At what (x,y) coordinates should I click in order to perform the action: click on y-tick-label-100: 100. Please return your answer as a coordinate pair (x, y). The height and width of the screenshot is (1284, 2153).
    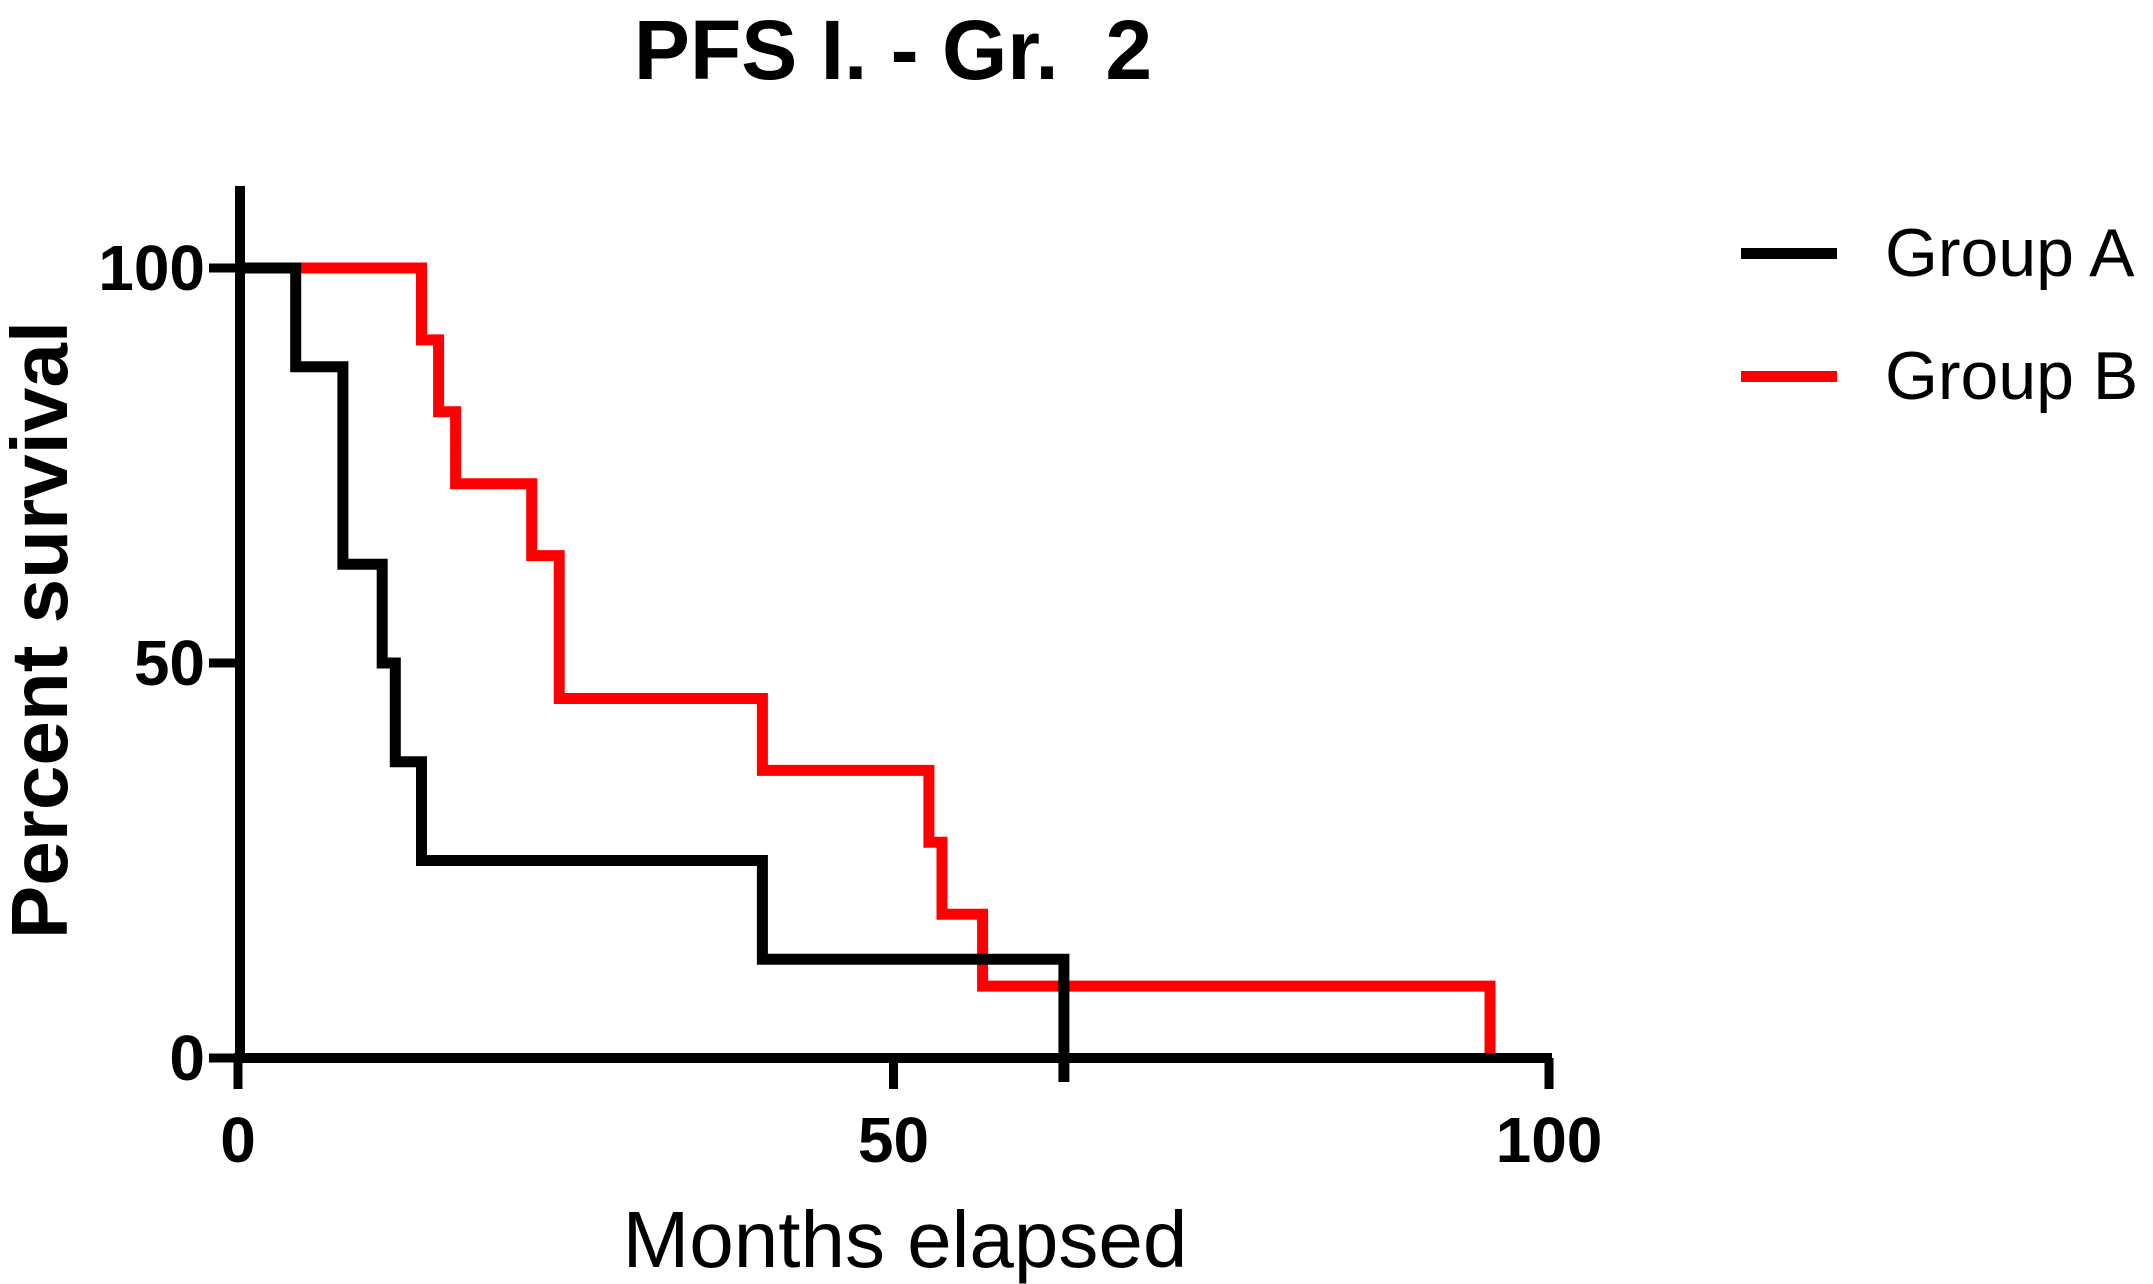
    Looking at the image, I should click on (151, 268).